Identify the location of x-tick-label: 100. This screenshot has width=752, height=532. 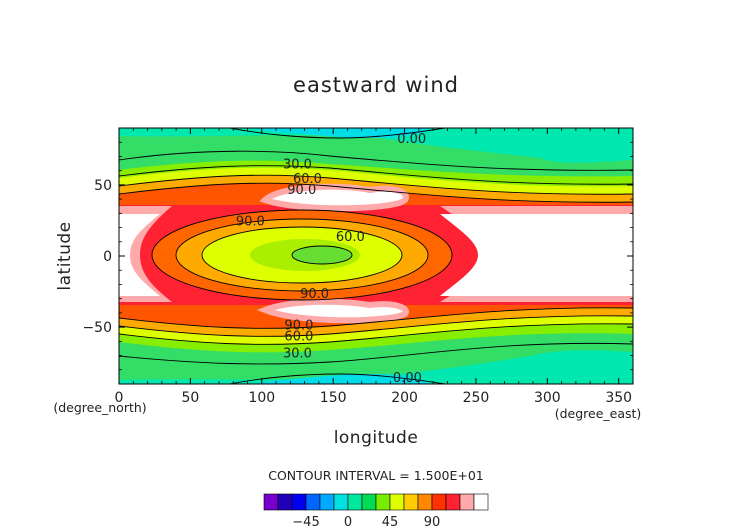
(261, 398).